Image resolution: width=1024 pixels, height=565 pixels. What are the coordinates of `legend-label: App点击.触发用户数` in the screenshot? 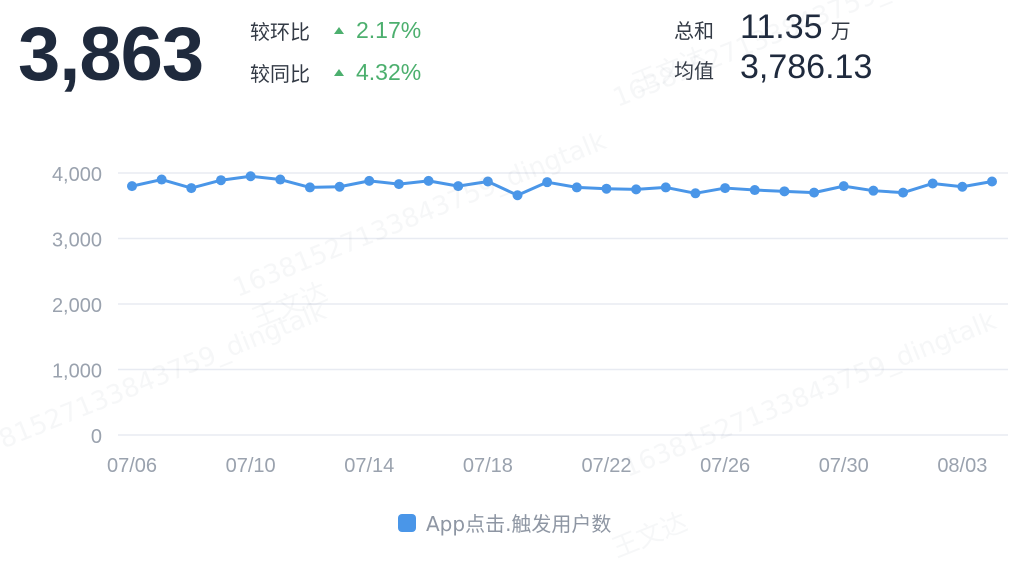 It's located at (519, 524).